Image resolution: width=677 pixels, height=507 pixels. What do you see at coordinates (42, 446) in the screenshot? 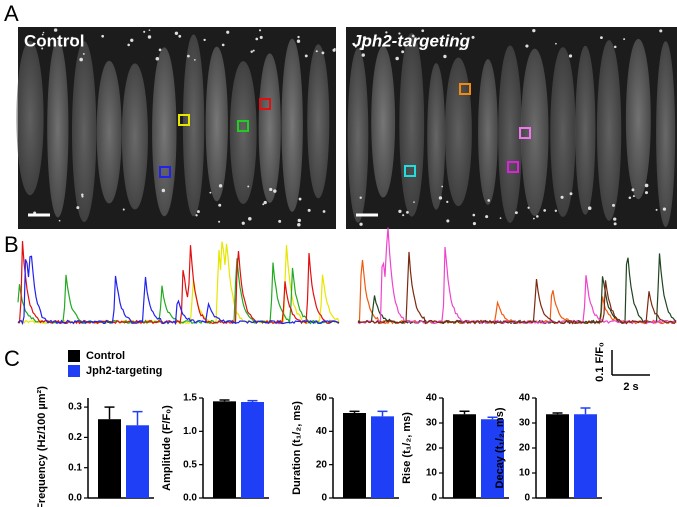
I see `y-axis-label: Frequency (Hz/100 µm²)` at bounding box center [42, 446].